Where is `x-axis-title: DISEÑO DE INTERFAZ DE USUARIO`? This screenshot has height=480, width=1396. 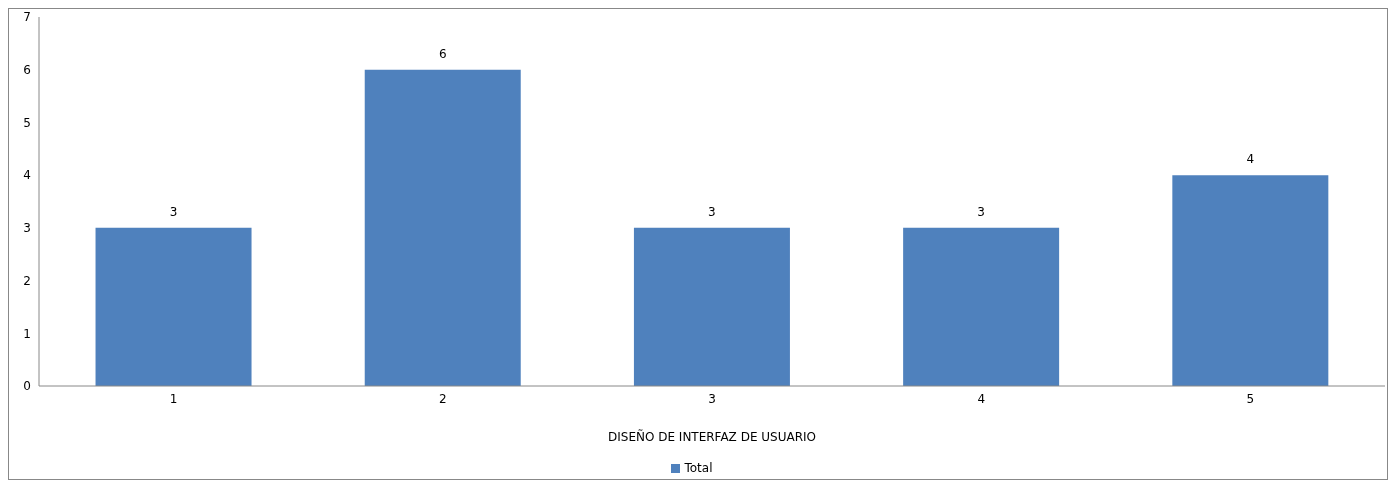 x-axis-title: DISEÑO DE INTERFAZ DE USUARIO is located at coordinates (712, 436).